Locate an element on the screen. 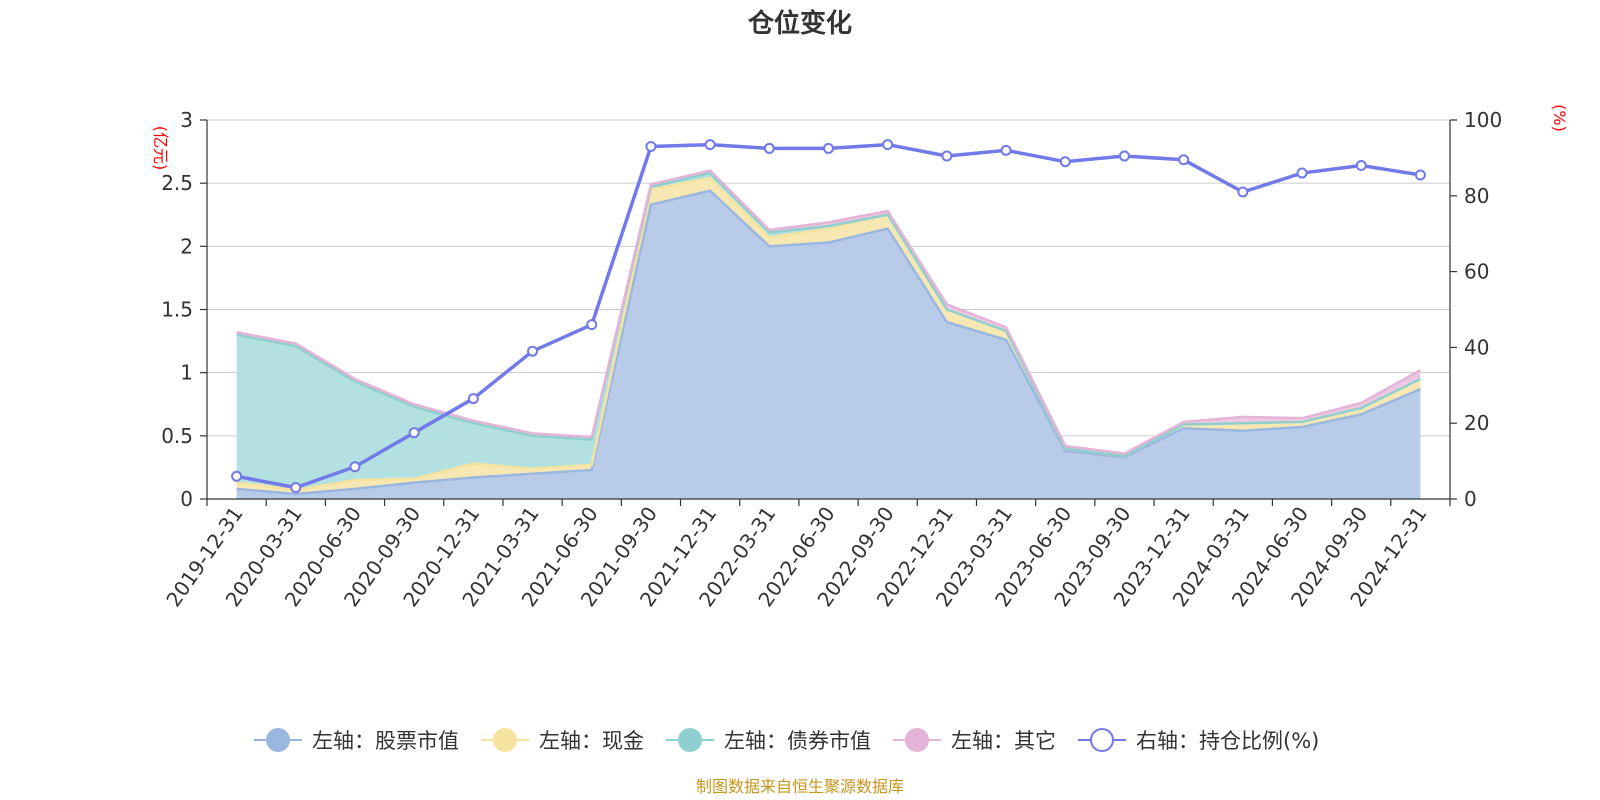 This screenshot has width=1600, height=800. legend-label: 左轴：现金 is located at coordinates (591, 741).